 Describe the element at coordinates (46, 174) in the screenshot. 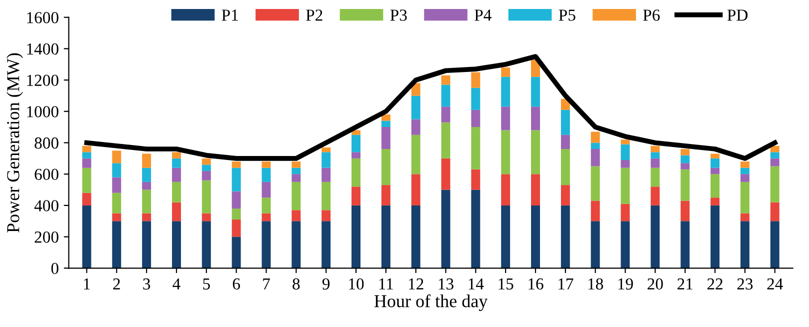

I see `y-tick-label: 600` at that location.